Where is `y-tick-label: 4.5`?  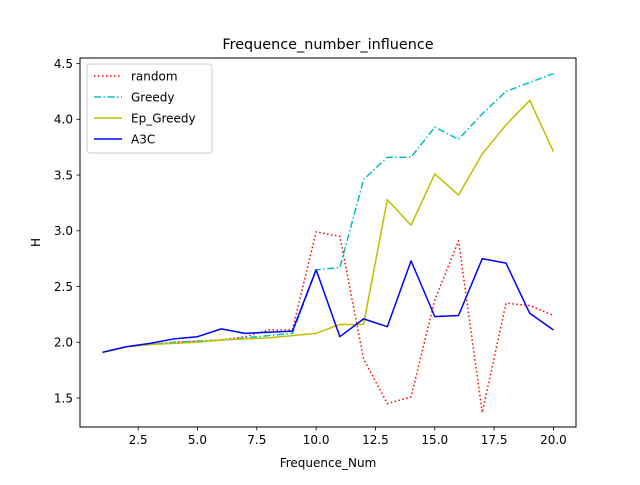 y-tick-label: 4.5 is located at coordinates (63, 64).